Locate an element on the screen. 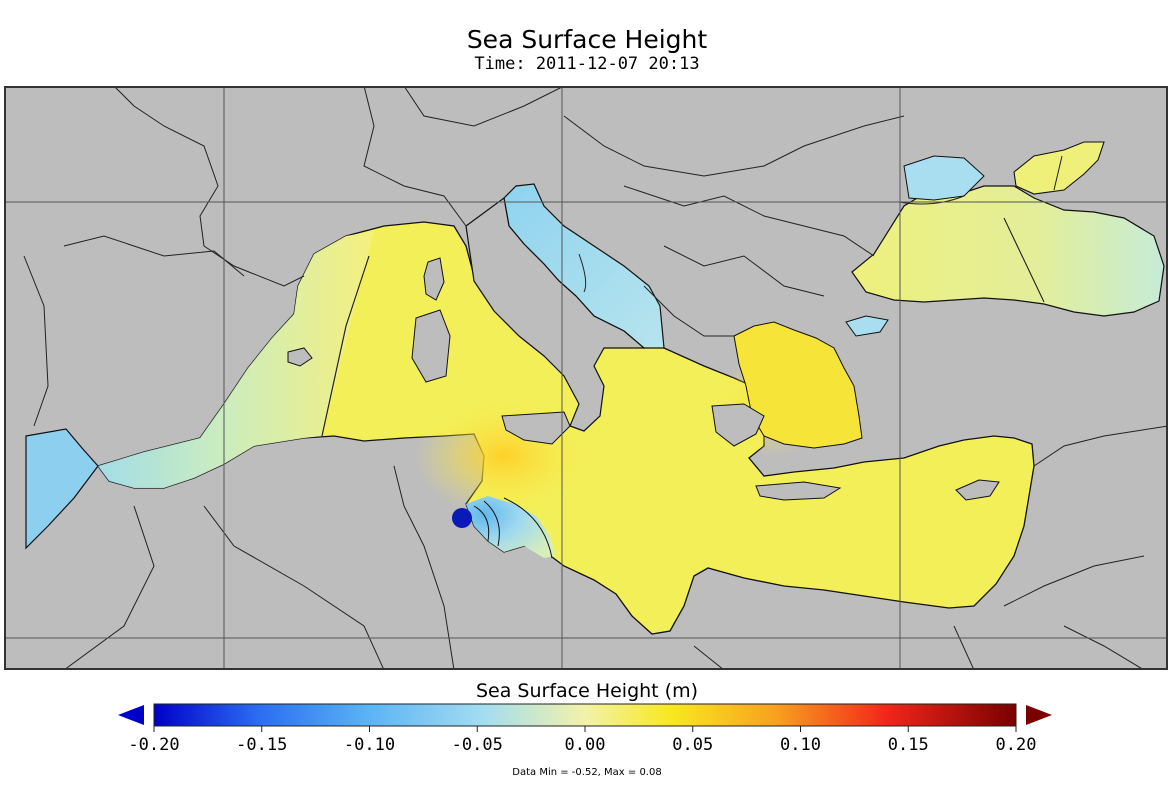 The width and height of the screenshot is (1174, 788). land-italy is located at coordinates (555, 314).